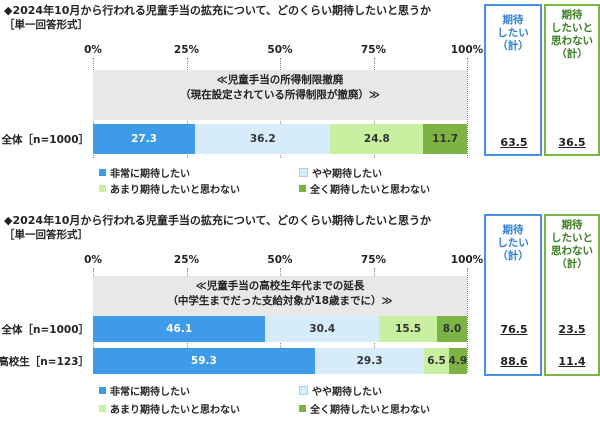  I want to click on chart-2-summary-expect: 88.6, so click(514, 361).